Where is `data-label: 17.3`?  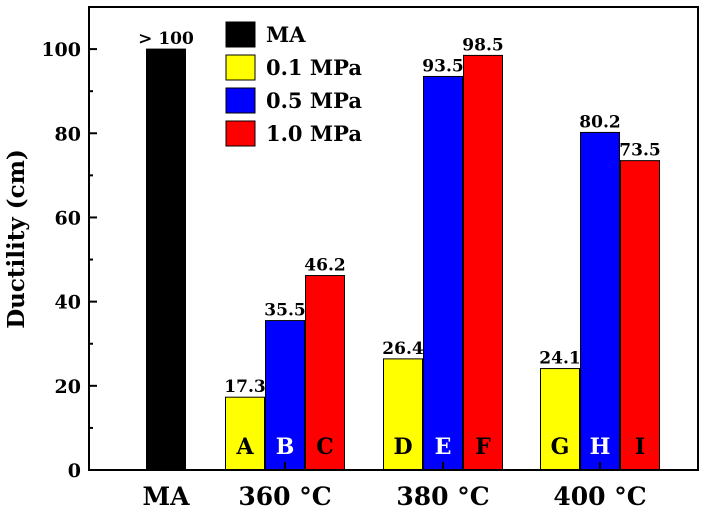 data-label: 17.3 is located at coordinates (244, 387).